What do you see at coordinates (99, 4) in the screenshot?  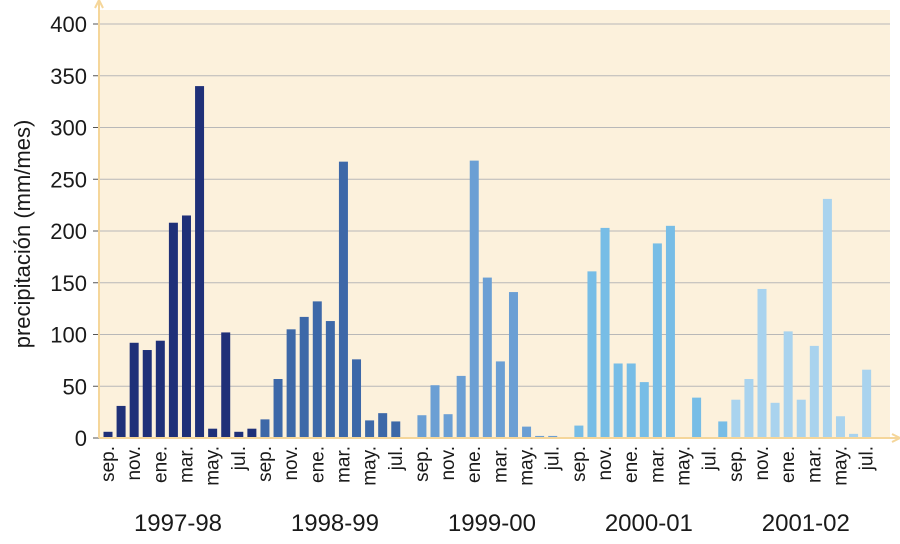 I see `y-axis-arrow` at bounding box center [99, 4].